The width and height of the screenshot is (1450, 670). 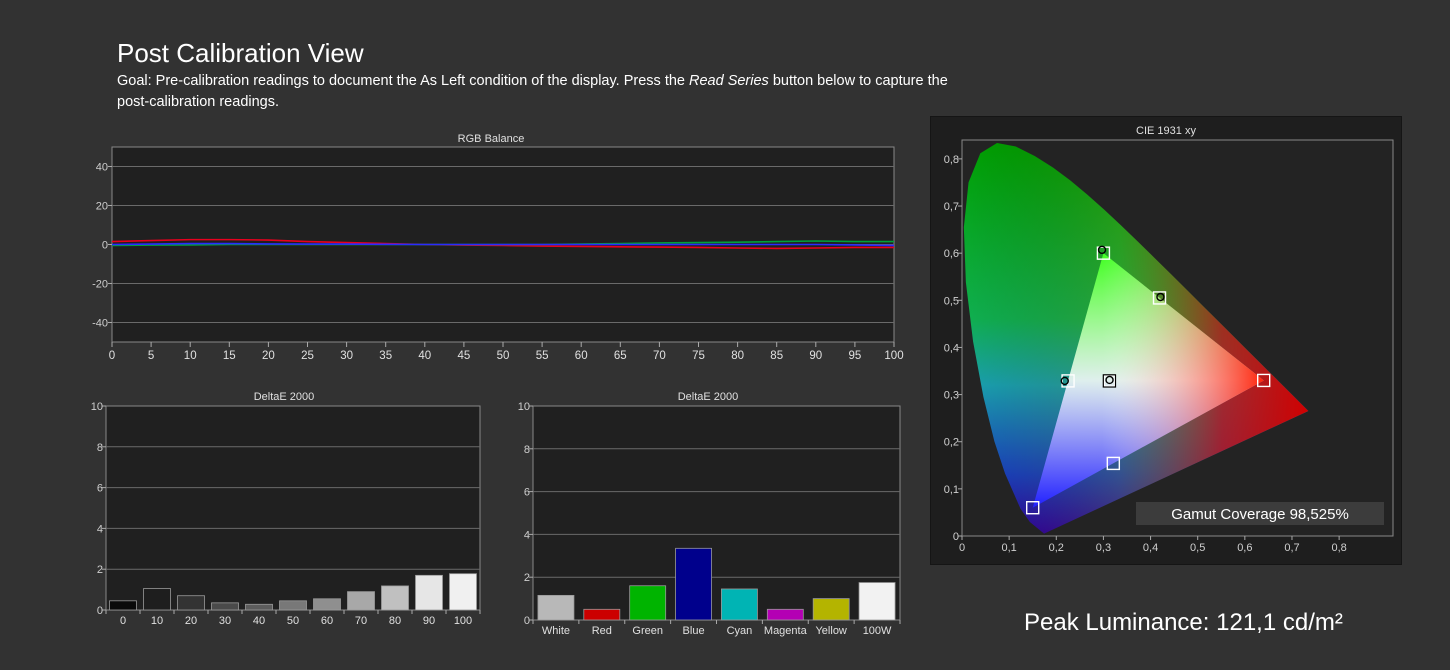 I want to click on cie-xtick-label: 0, so click(x=962, y=548).